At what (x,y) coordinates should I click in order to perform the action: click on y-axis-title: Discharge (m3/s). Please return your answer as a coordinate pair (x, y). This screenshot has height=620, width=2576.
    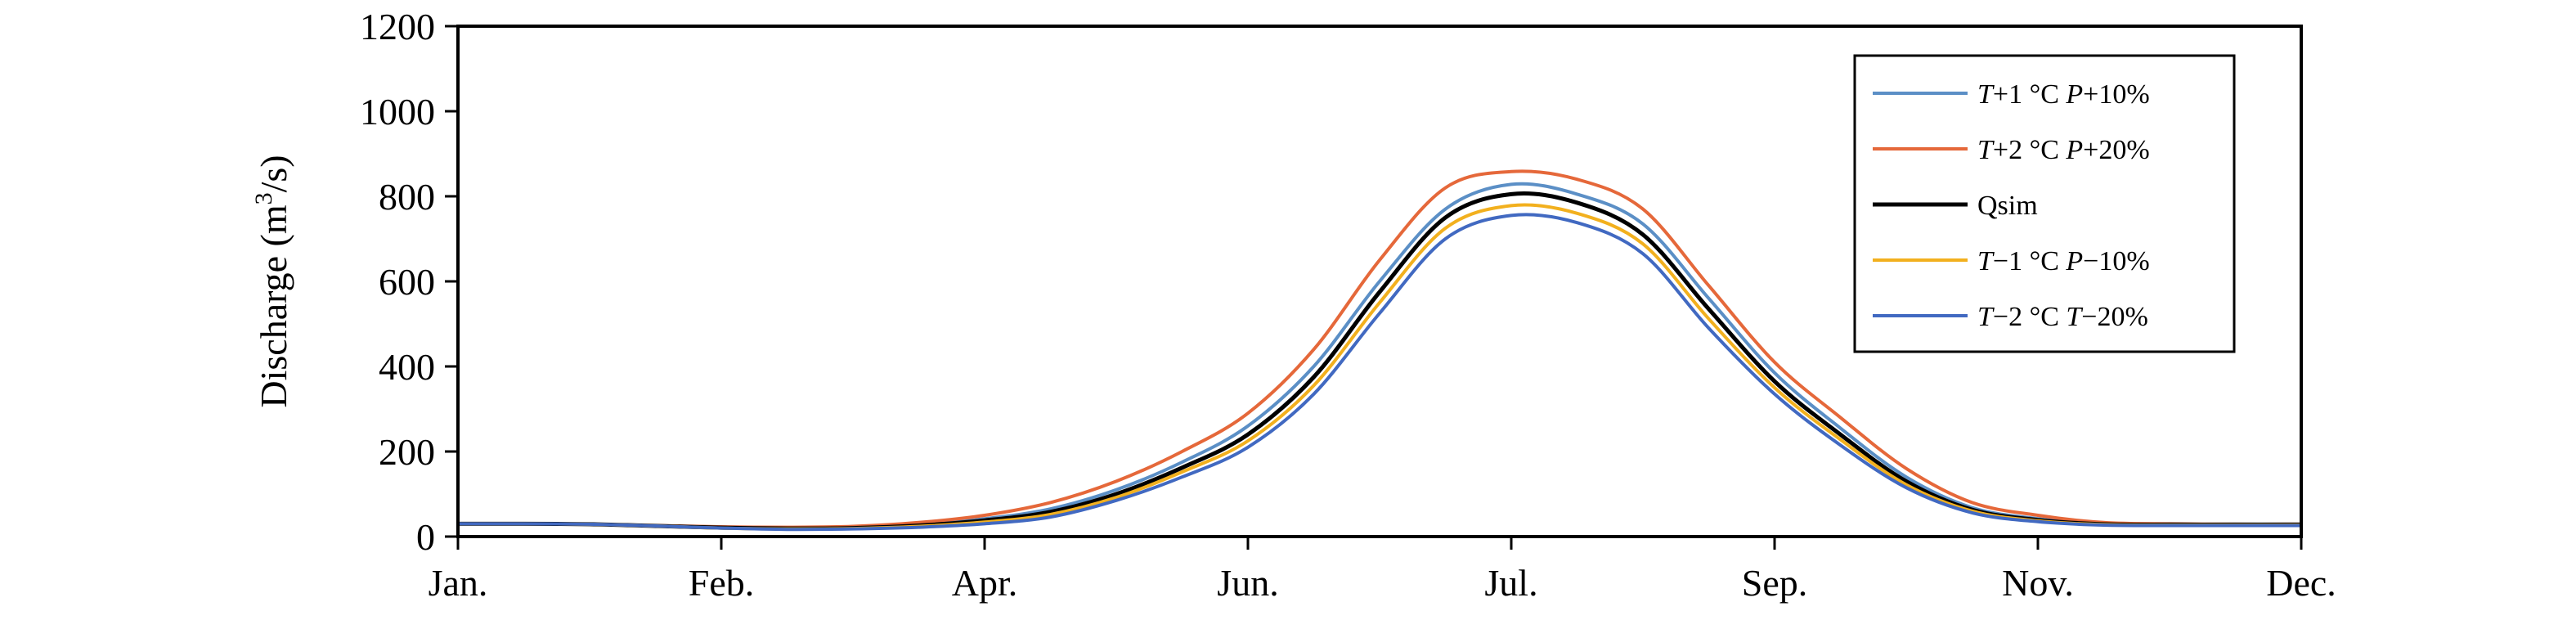
    Looking at the image, I should click on (272, 281).